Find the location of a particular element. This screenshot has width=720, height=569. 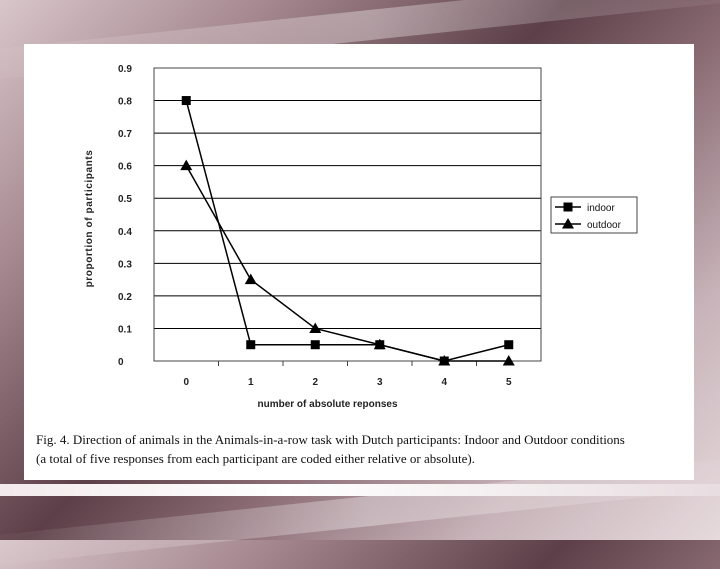

y-tick-label: 0.7 is located at coordinates (125, 134).